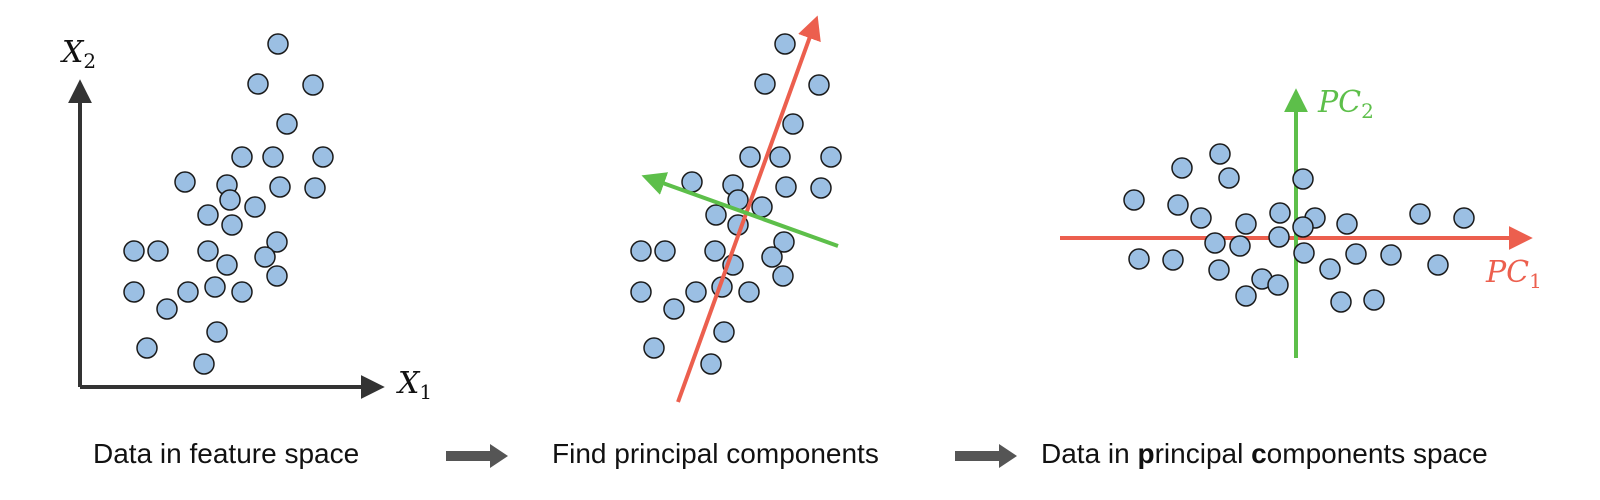  What do you see at coordinates (1345, 104) in the screenshot?
I see `pc2-axis-label: PC2` at bounding box center [1345, 104].